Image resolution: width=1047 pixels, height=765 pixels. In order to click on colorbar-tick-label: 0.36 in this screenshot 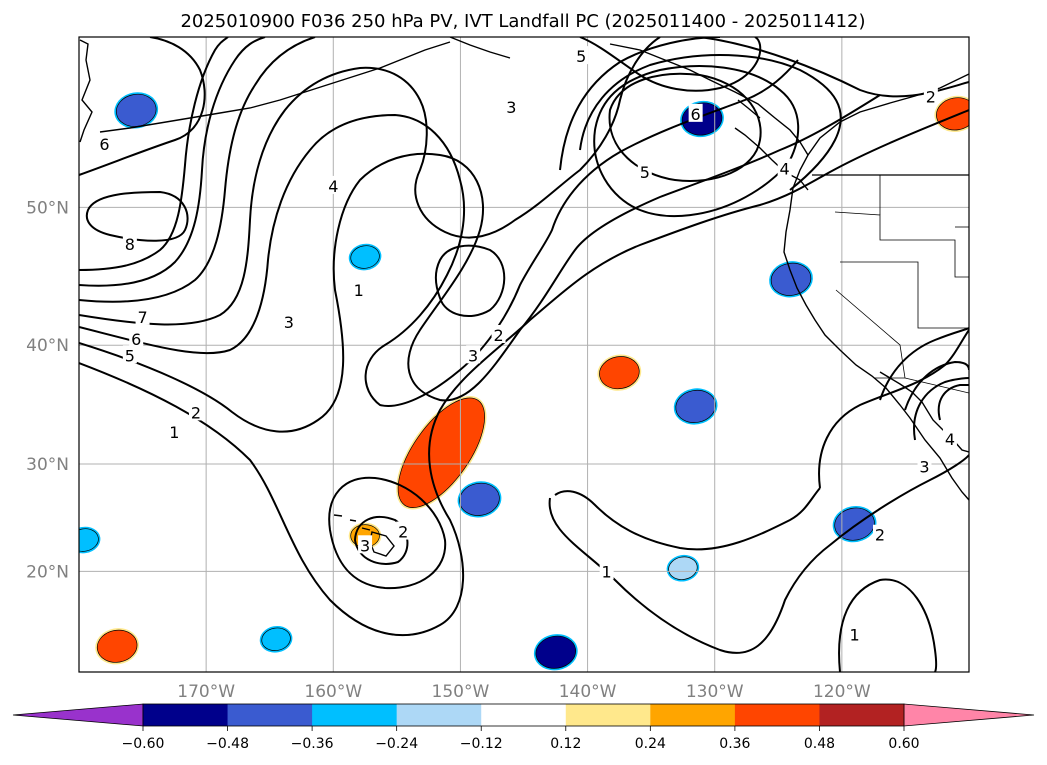, I will do `click(734, 744)`.